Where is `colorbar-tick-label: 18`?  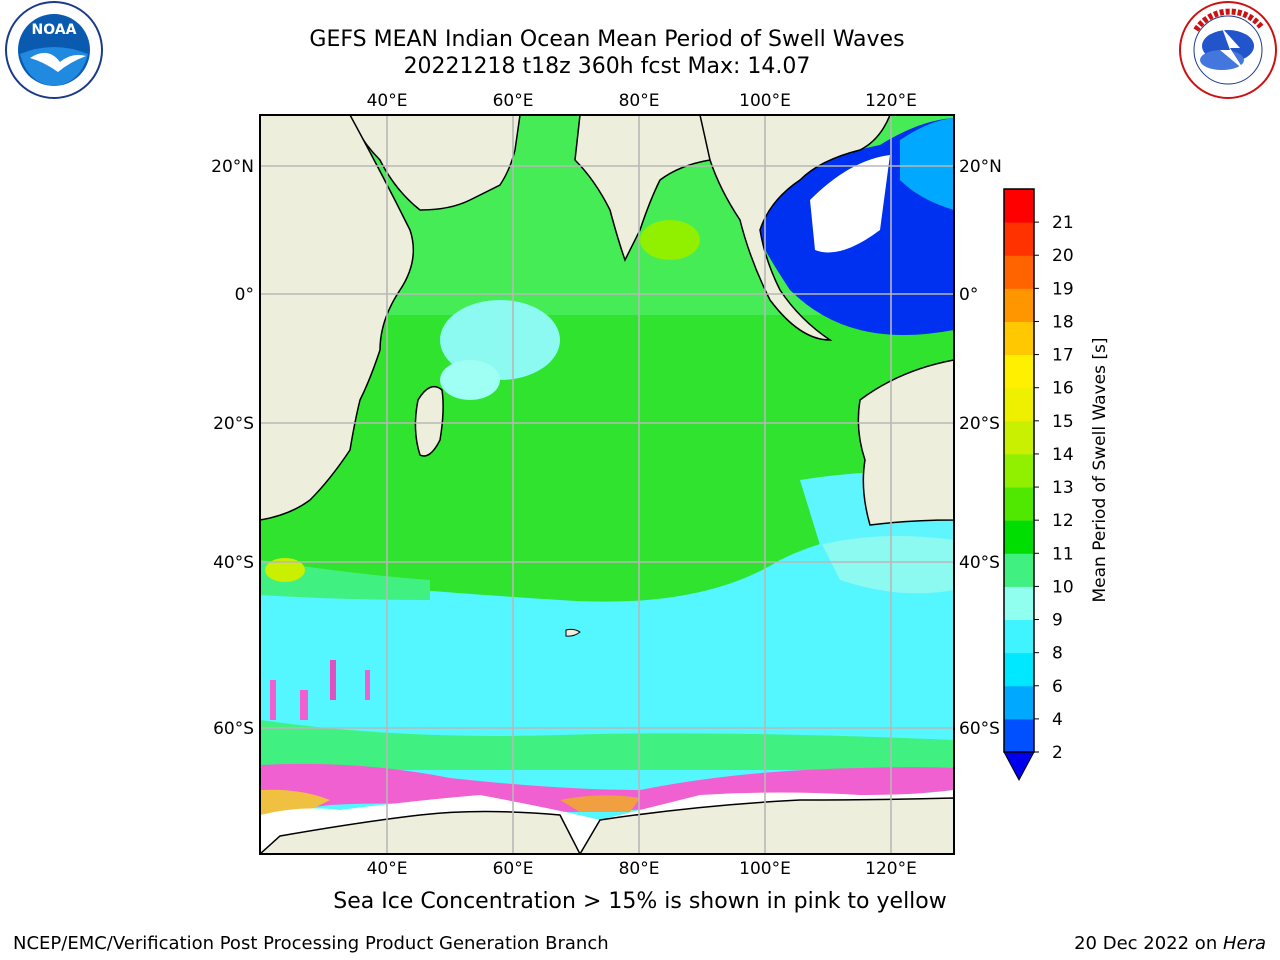 colorbar-tick-label: 18 is located at coordinates (1063, 322).